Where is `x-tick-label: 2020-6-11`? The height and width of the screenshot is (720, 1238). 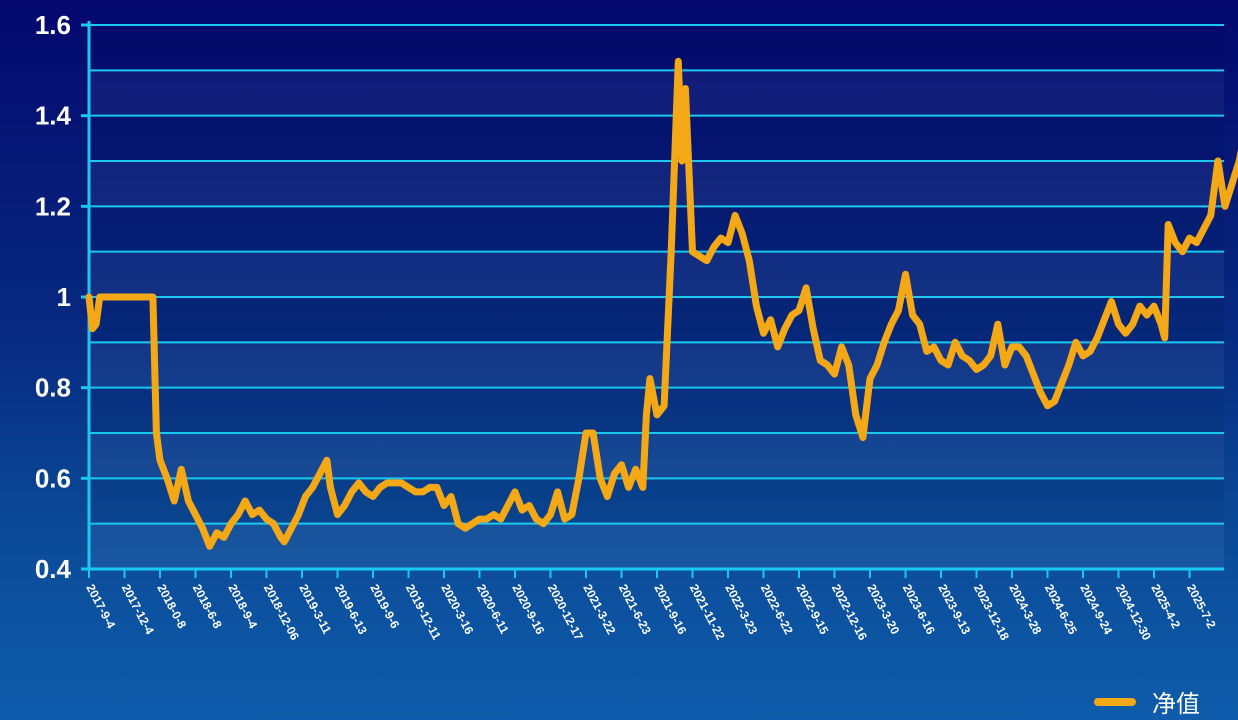 x-tick-label: 2020-6-11 is located at coordinates (493, 609).